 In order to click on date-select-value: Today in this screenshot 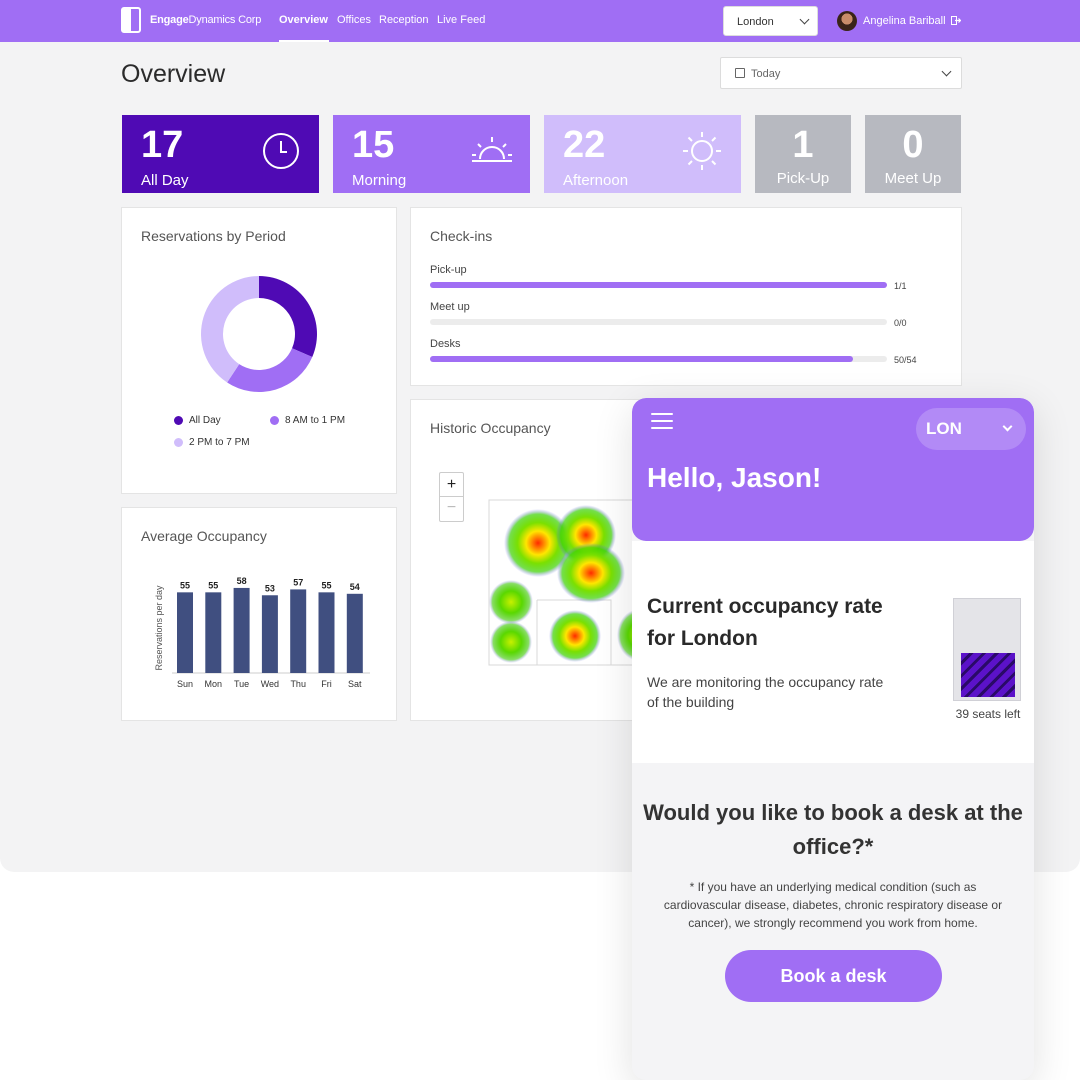, I will do `click(766, 74)`.